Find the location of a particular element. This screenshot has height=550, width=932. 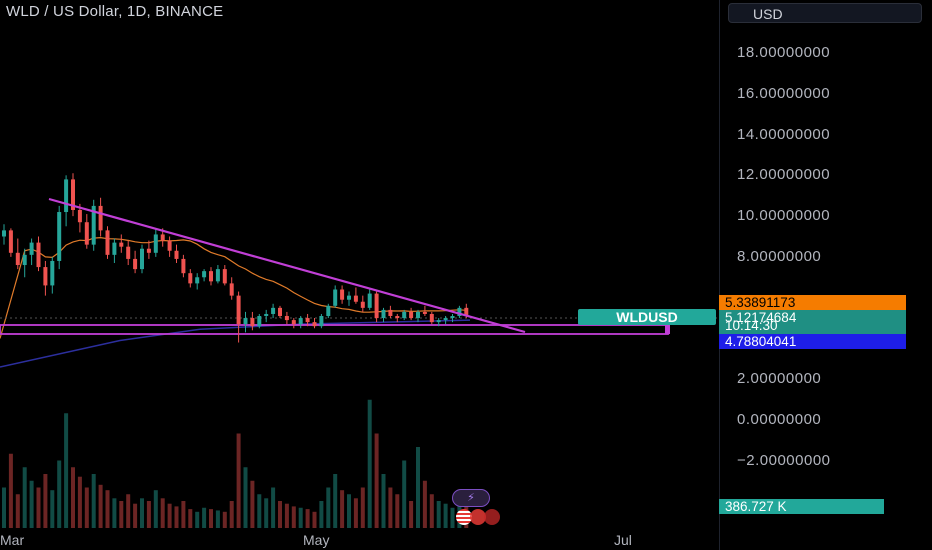

lightning-icon: ⚡ is located at coordinates (471, 498).